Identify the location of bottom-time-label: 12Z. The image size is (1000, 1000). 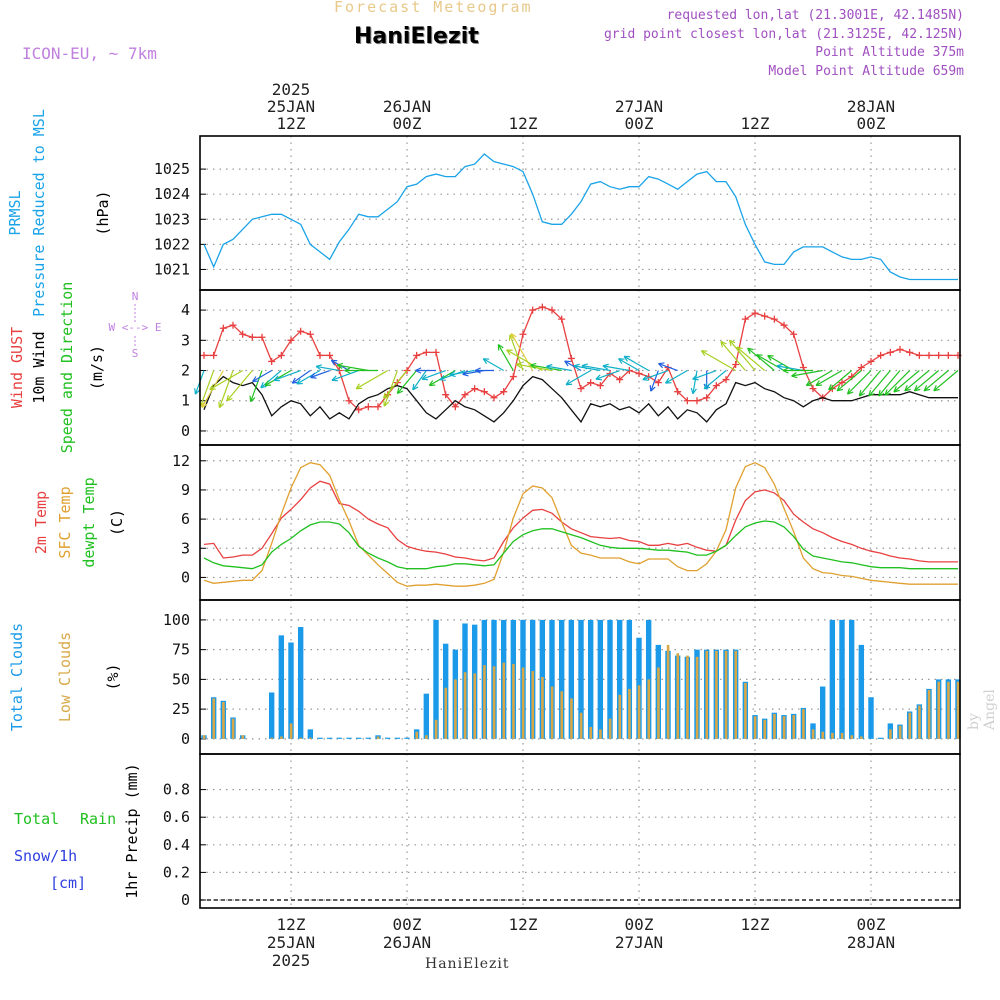
(291, 924).